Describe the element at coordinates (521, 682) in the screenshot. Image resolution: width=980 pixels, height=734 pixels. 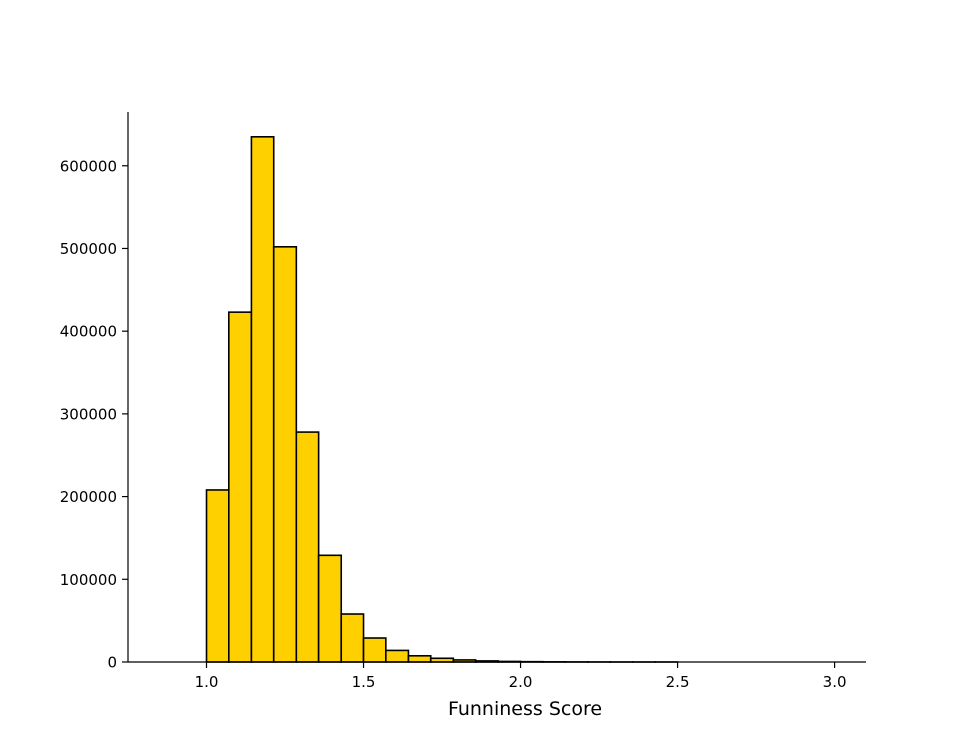
I see `x-tick-label: 2.0` at that location.